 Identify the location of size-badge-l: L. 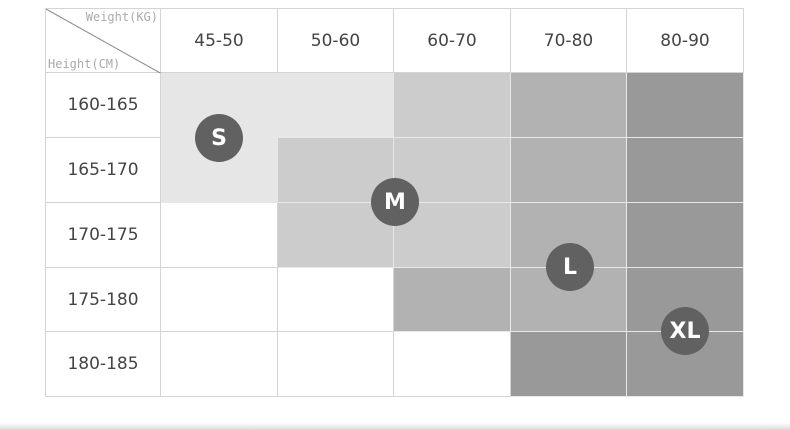
(570, 267).